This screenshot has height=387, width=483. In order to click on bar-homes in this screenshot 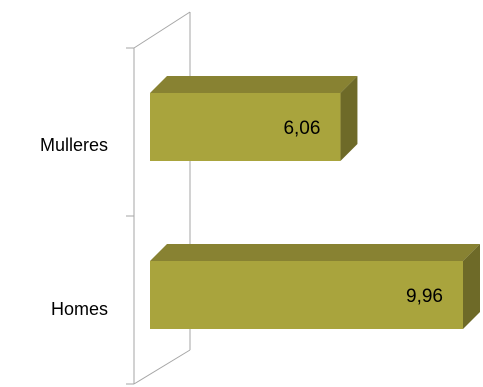, I will do `click(306, 295)`.